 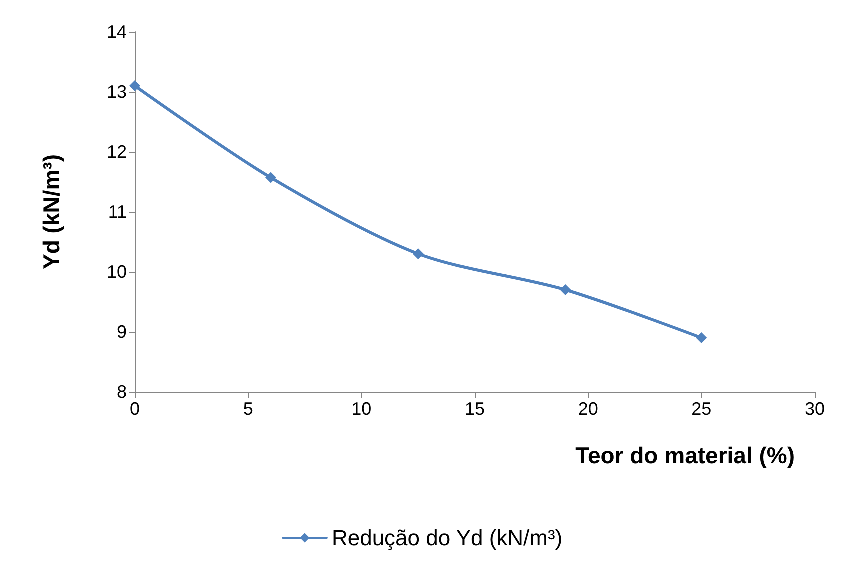 What do you see at coordinates (685, 455) in the screenshot?
I see `x-axis-title: Teor do material (%)` at bounding box center [685, 455].